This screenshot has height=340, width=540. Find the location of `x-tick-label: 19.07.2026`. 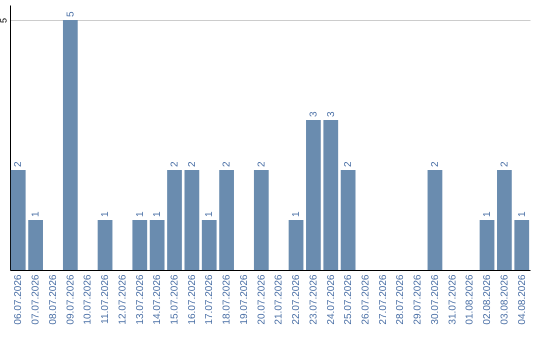

x-tick-label: 19.07.2026 is located at coordinates (244, 299).